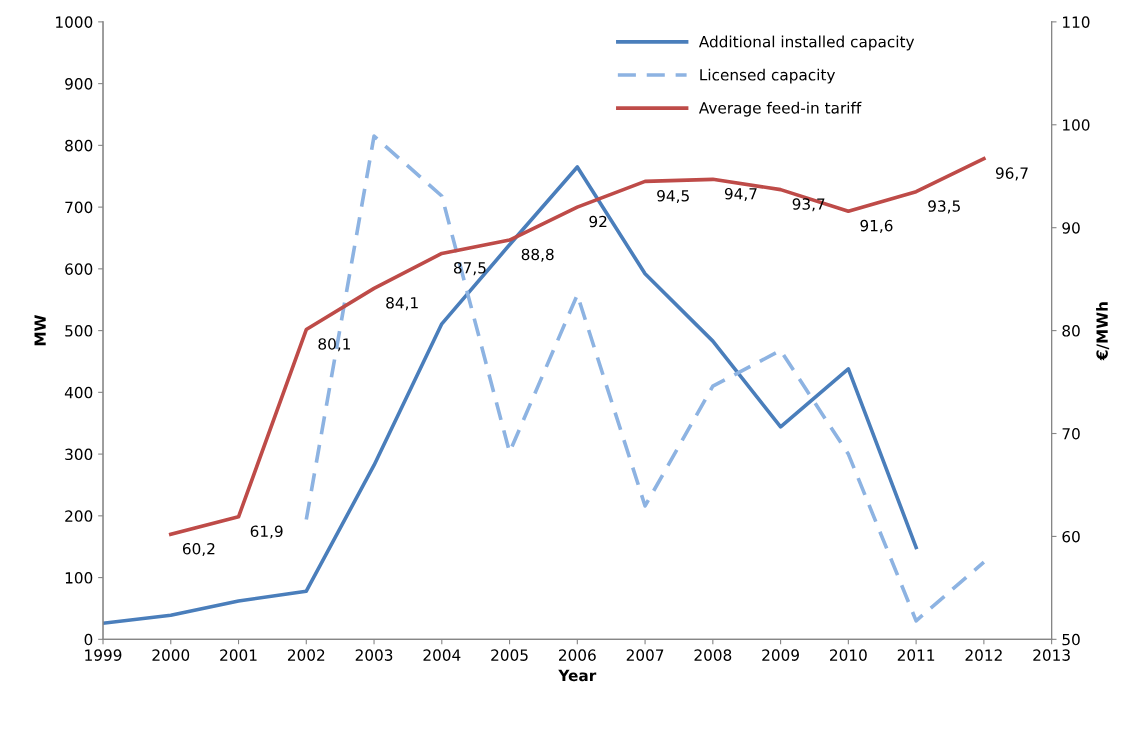 The width and height of the screenshot is (1132, 729). I want to click on y-tick-label: 800, so click(79, 145).